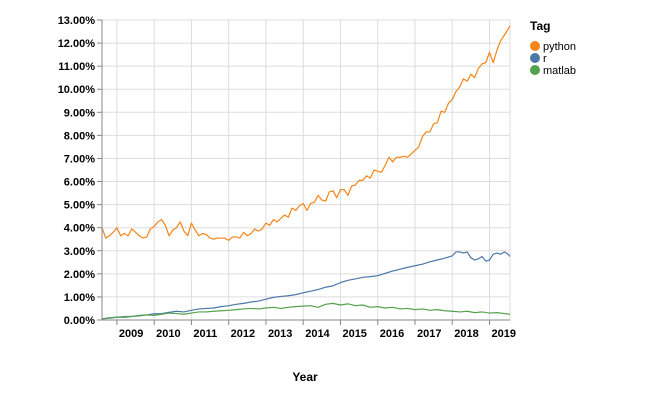 This screenshot has height=400, width=660. Describe the element at coordinates (77, 90) in the screenshot. I see `y-tick-label: 10.00%` at that location.